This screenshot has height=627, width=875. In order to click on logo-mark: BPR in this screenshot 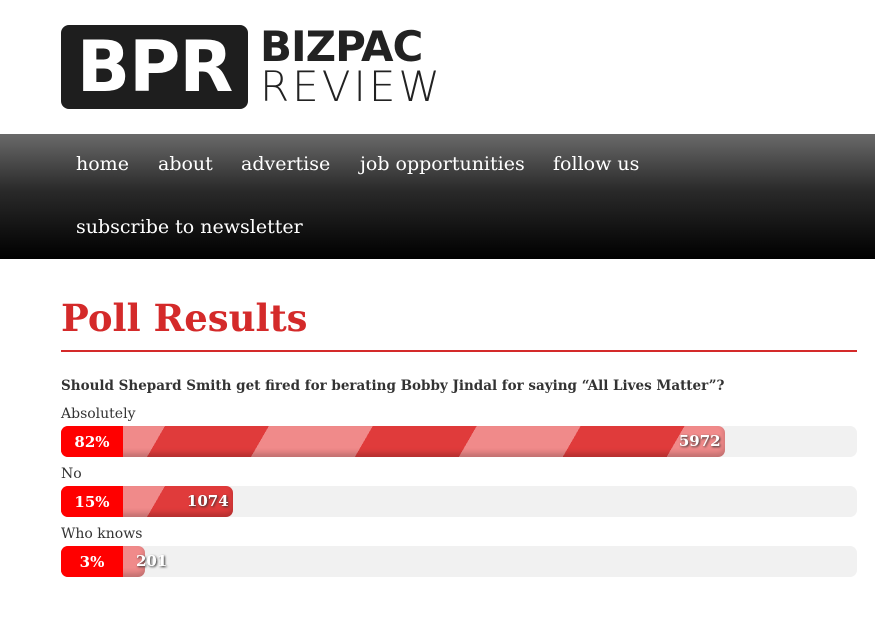, I will do `click(154, 67)`.